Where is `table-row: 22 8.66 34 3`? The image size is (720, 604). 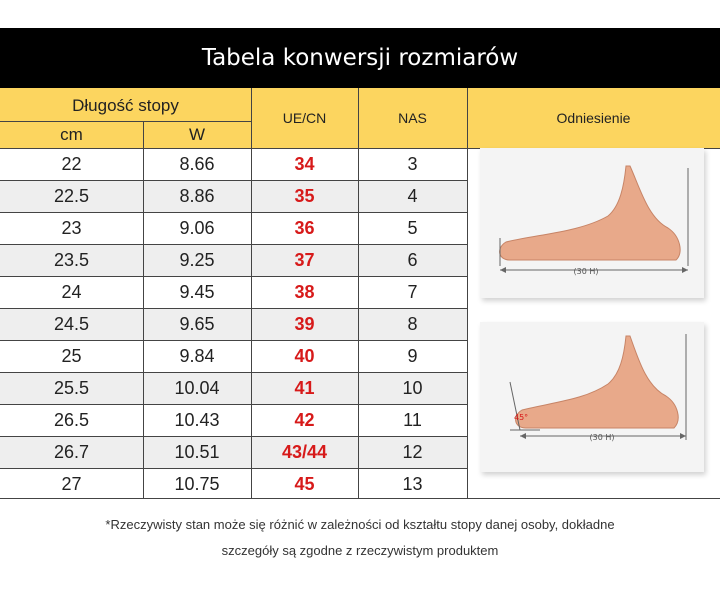 table-row: 22 8.66 34 3 is located at coordinates (233, 164).